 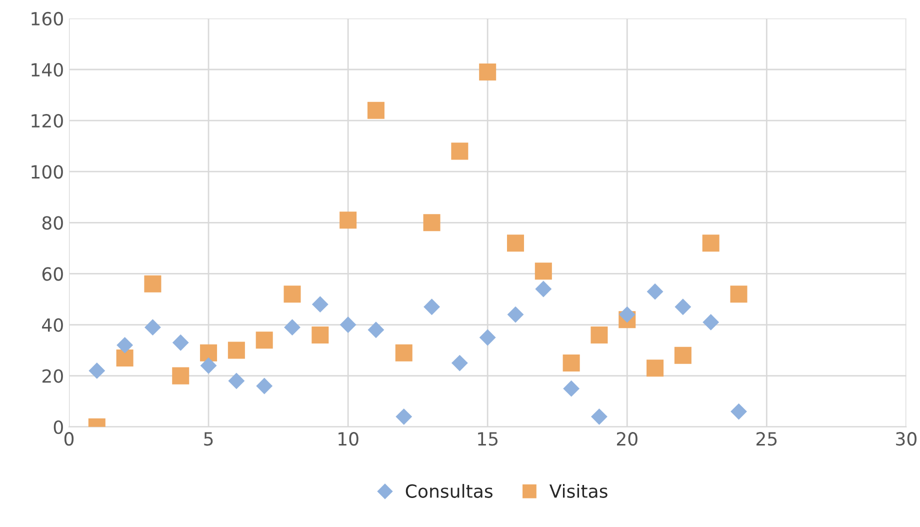 I want to click on legend-label: Consultas, so click(x=449, y=491).